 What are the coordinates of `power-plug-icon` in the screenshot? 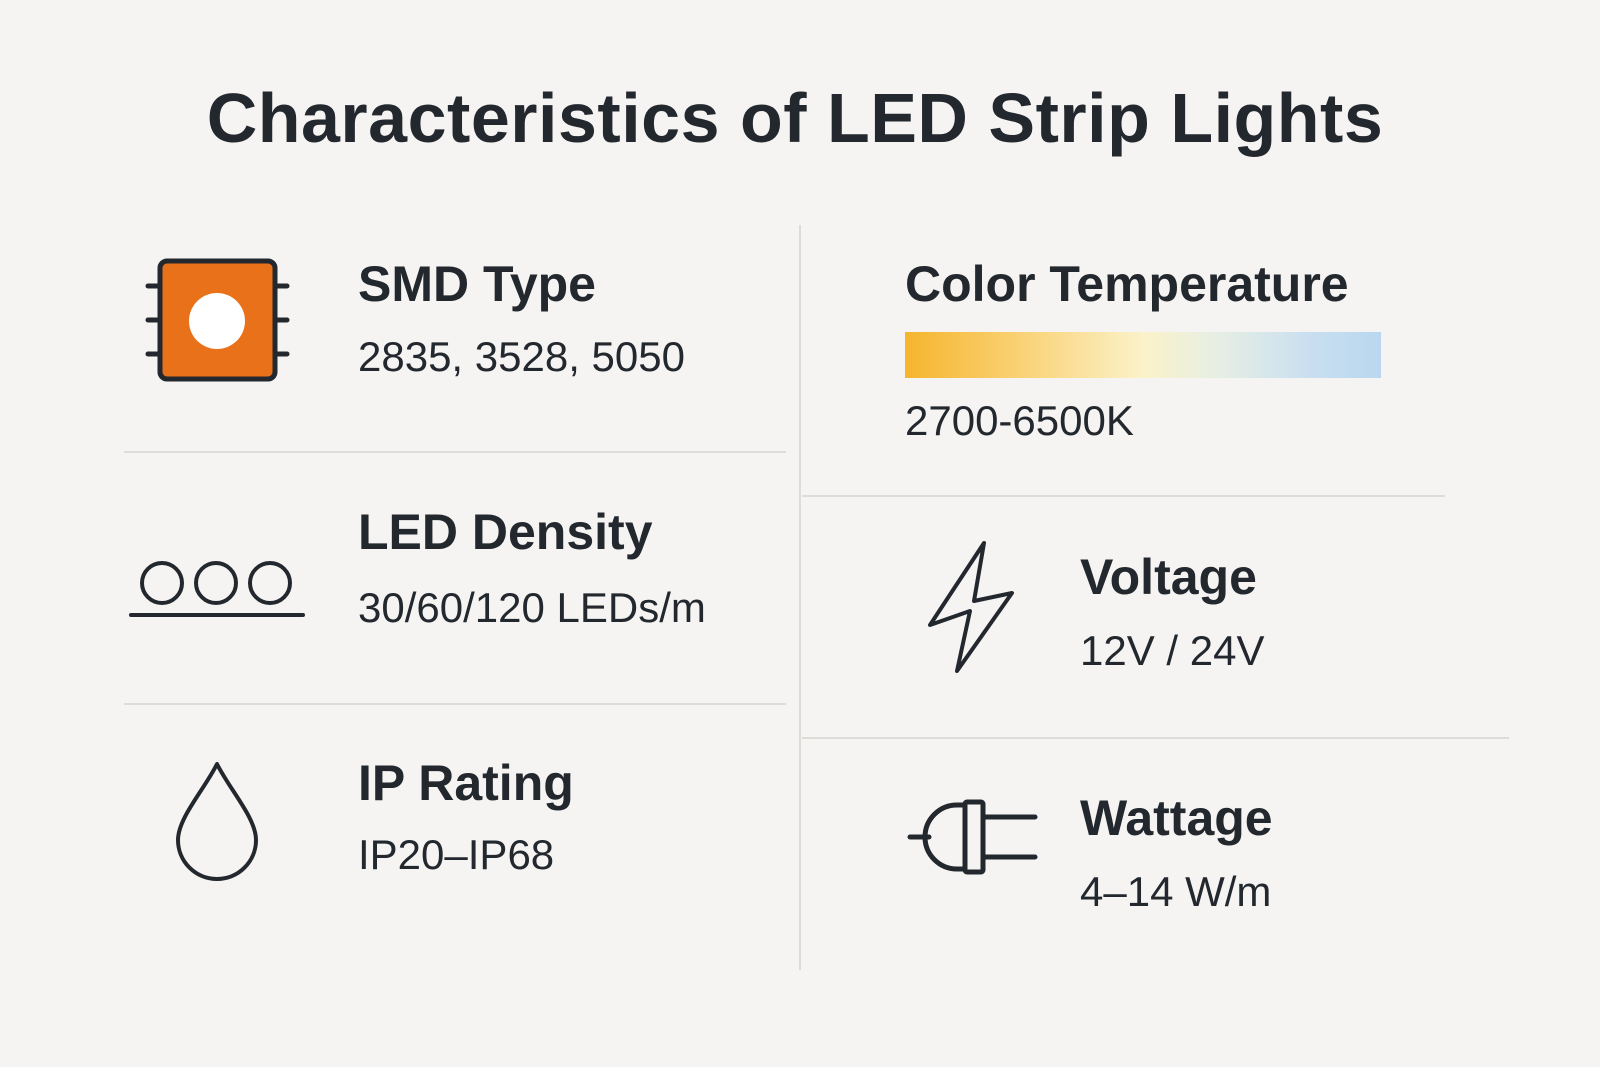 It's located at (973, 837).